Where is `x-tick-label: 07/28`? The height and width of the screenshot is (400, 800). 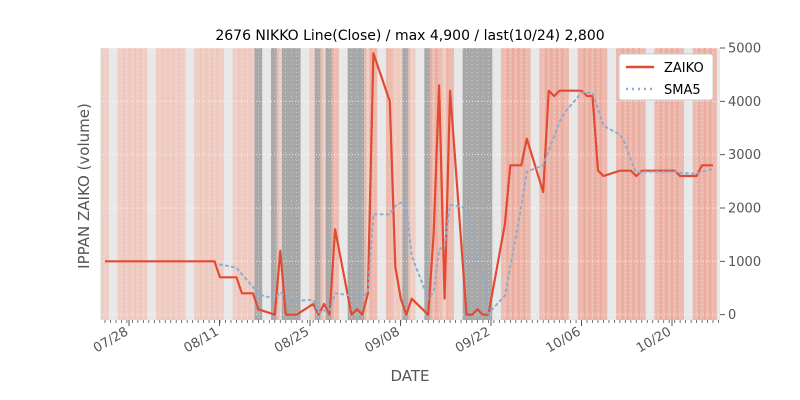
x-tick-label: 07/28 is located at coordinates (111, 340).